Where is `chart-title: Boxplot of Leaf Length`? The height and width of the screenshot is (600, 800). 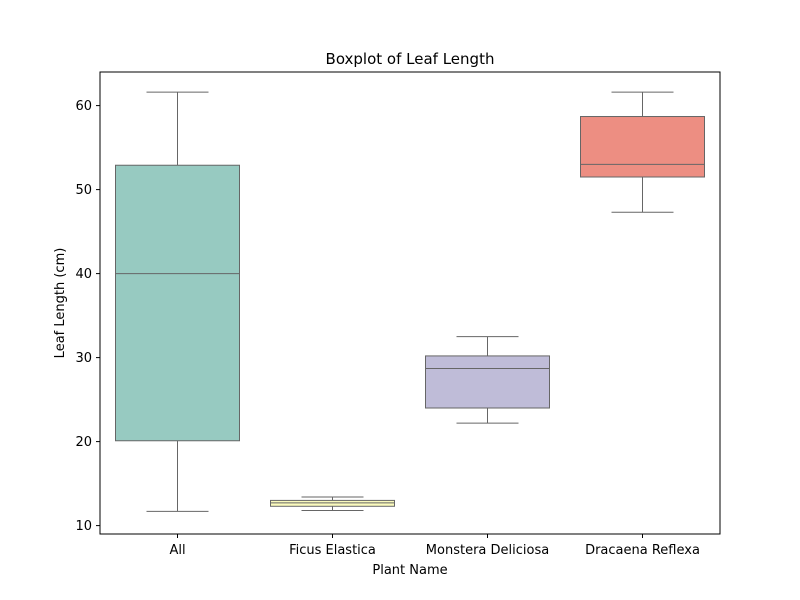 chart-title: Boxplot of Leaf Length is located at coordinates (410, 59).